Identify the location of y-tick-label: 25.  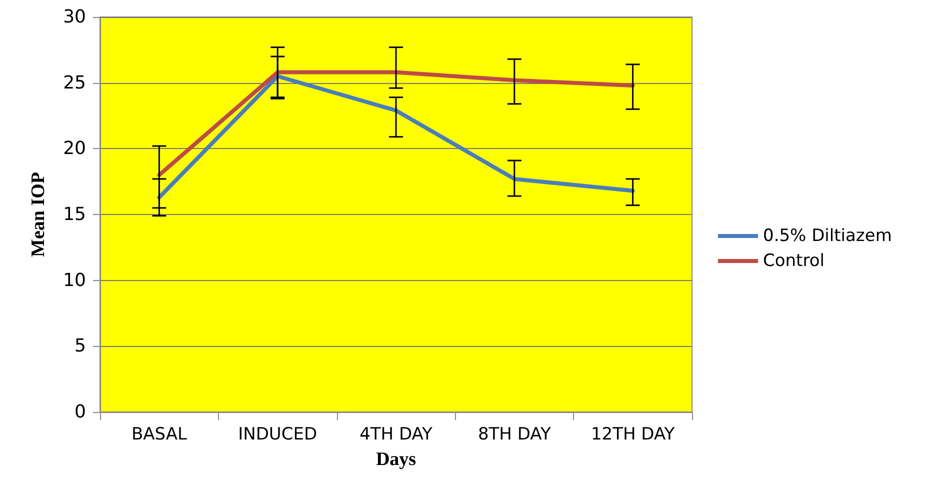
(74, 83).